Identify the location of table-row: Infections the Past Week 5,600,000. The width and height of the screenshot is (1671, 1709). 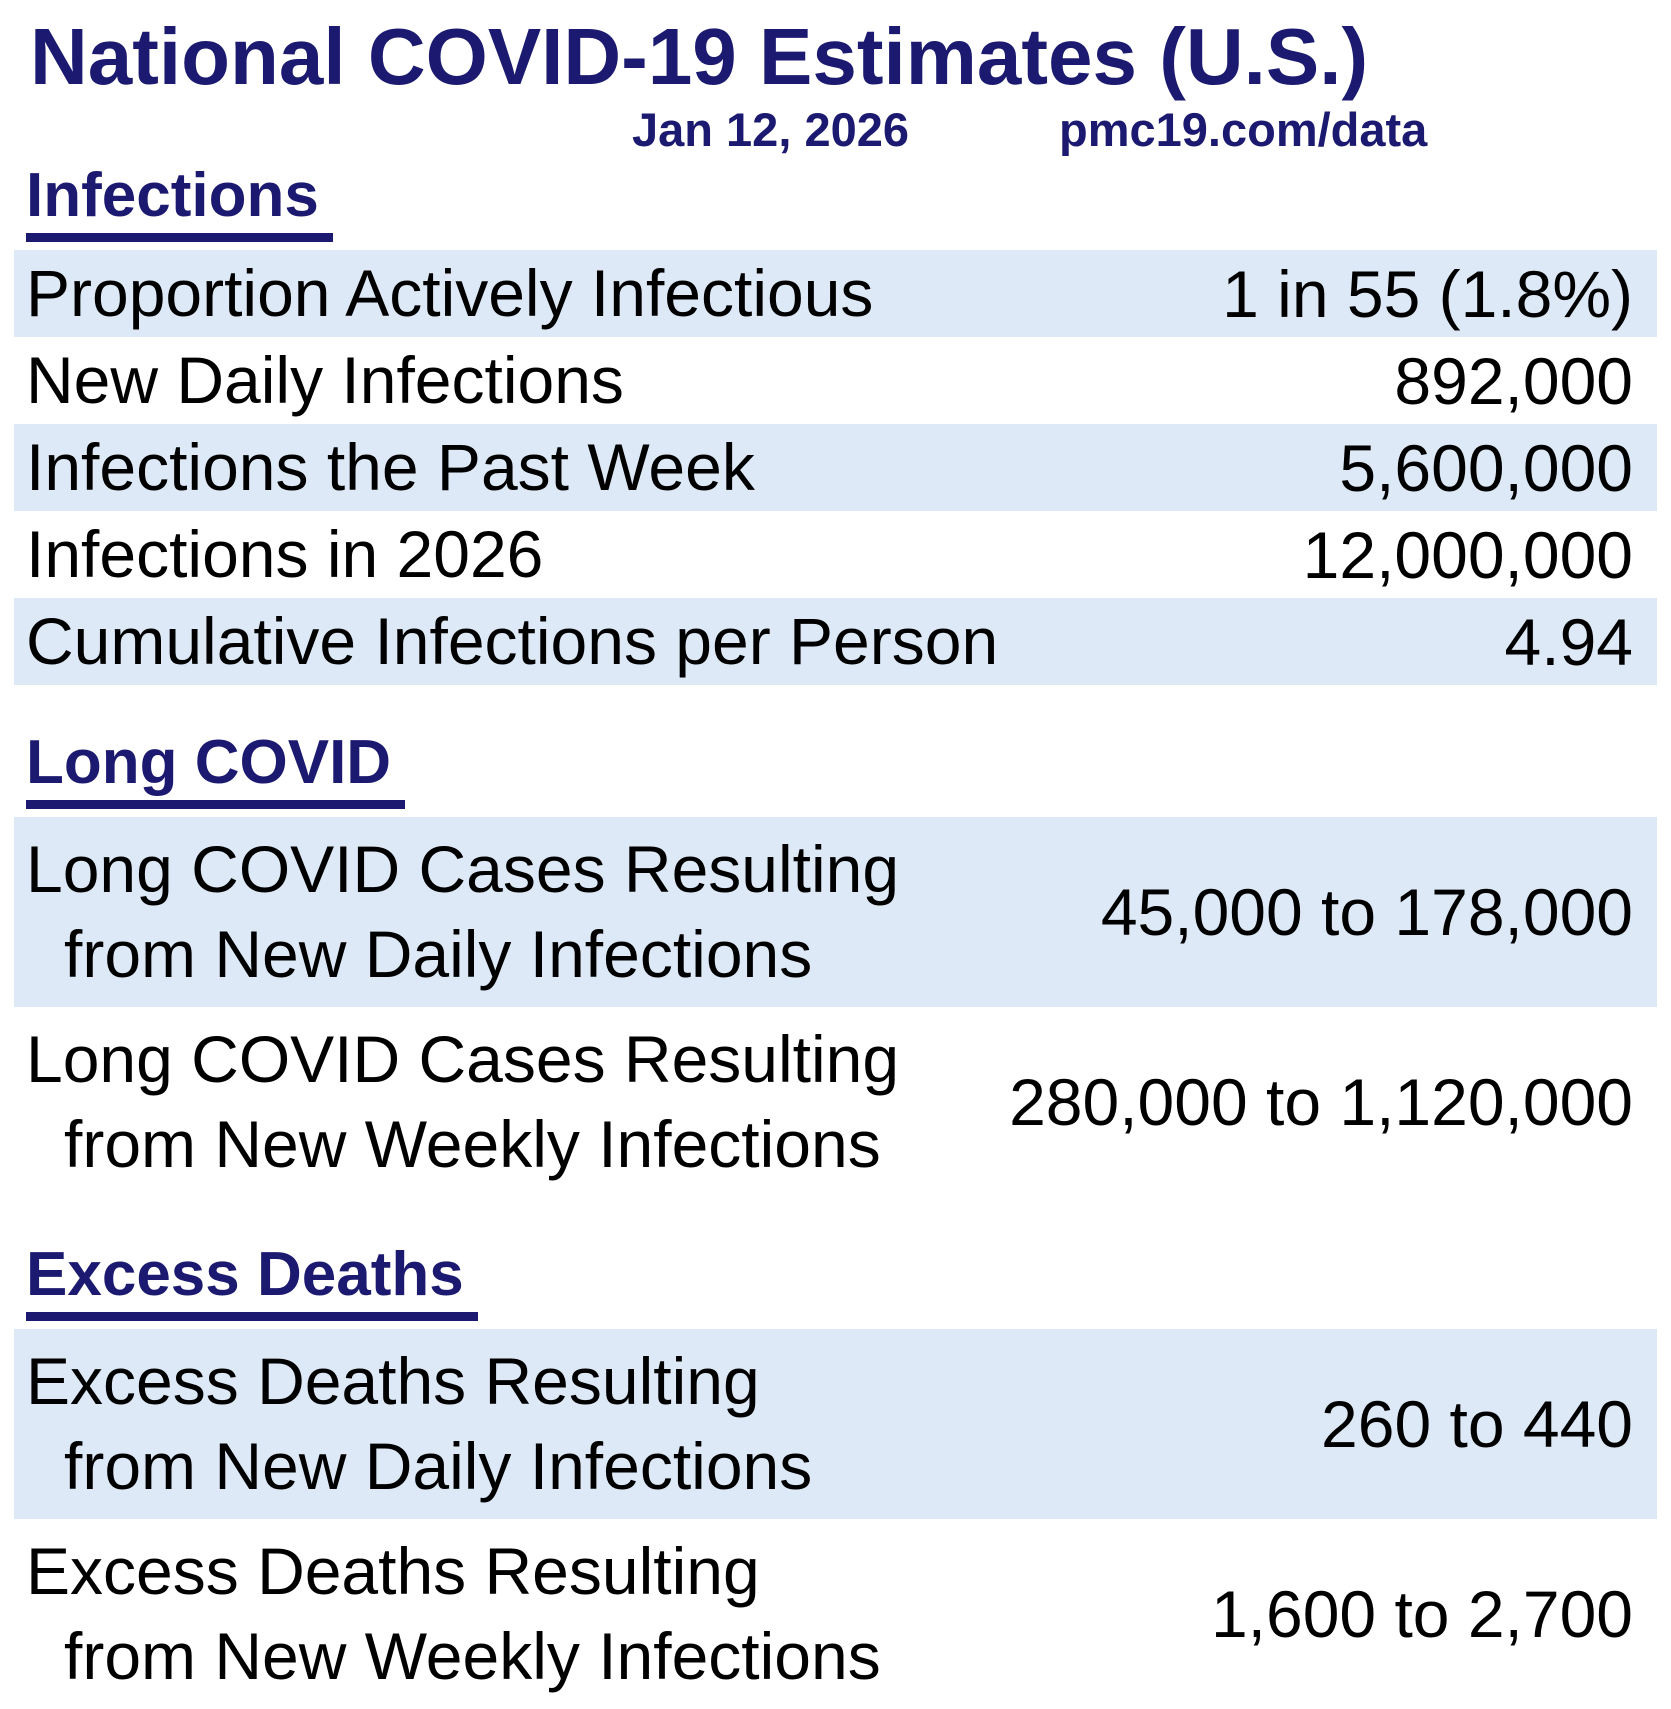
(835, 467).